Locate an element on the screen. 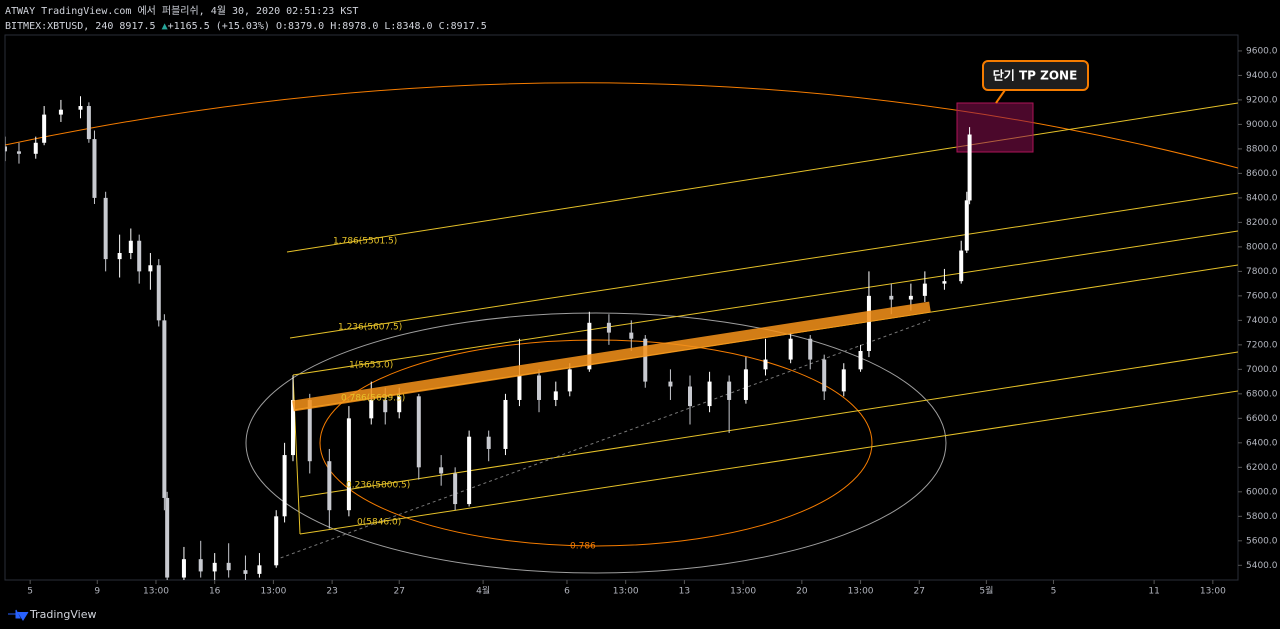 The image size is (1280, 629). x-tick-label: 11 is located at coordinates (1153, 592).